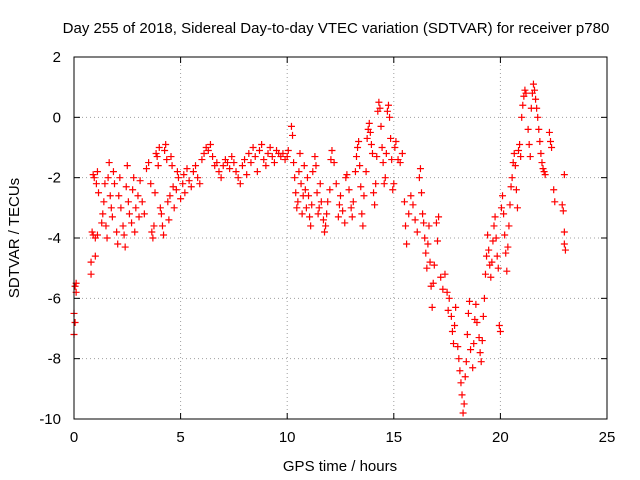 The image size is (640, 480). Describe the element at coordinates (500, 437) in the screenshot. I see `x-tick-label: 20` at that location.